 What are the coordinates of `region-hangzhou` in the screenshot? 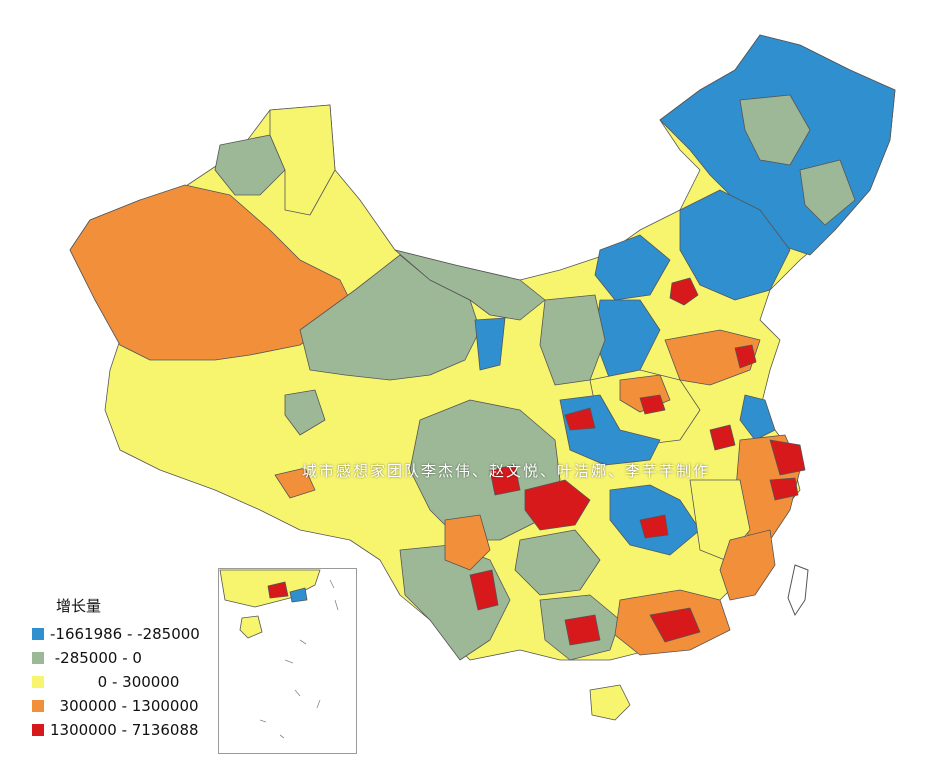 It's located at (784, 489).